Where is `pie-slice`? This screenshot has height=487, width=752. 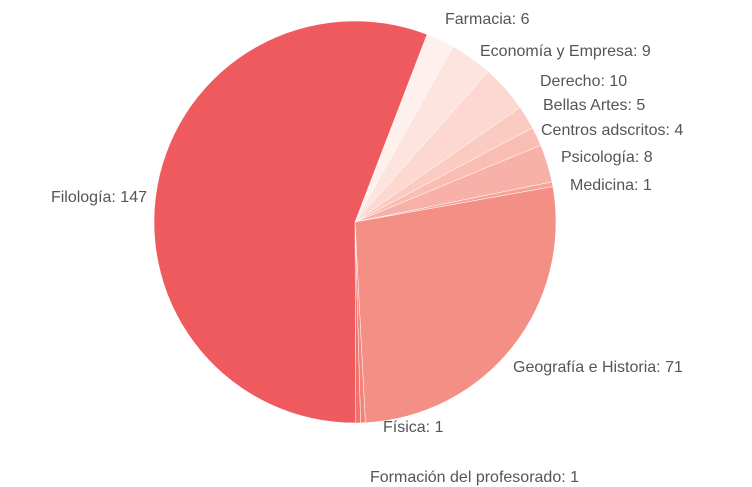
pie-slice is located at coordinates (455, 304).